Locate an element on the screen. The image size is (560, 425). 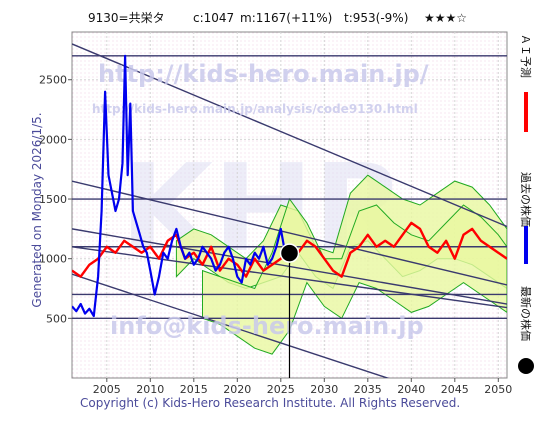
watermark-url: http://kids-hero.main.jp/ is located at coordinates (263, 74).